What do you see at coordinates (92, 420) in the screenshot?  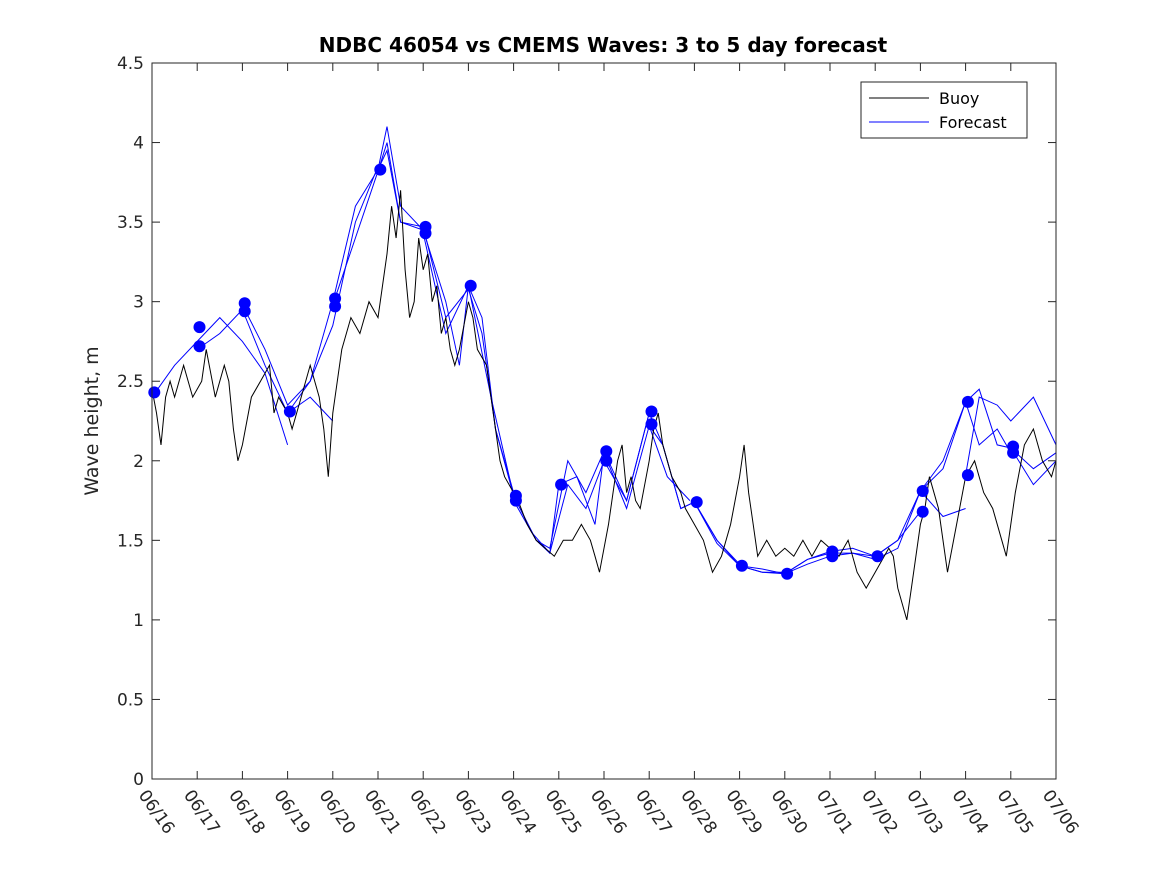 I see `y-axis-label: Wave height, m` at bounding box center [92, 420].